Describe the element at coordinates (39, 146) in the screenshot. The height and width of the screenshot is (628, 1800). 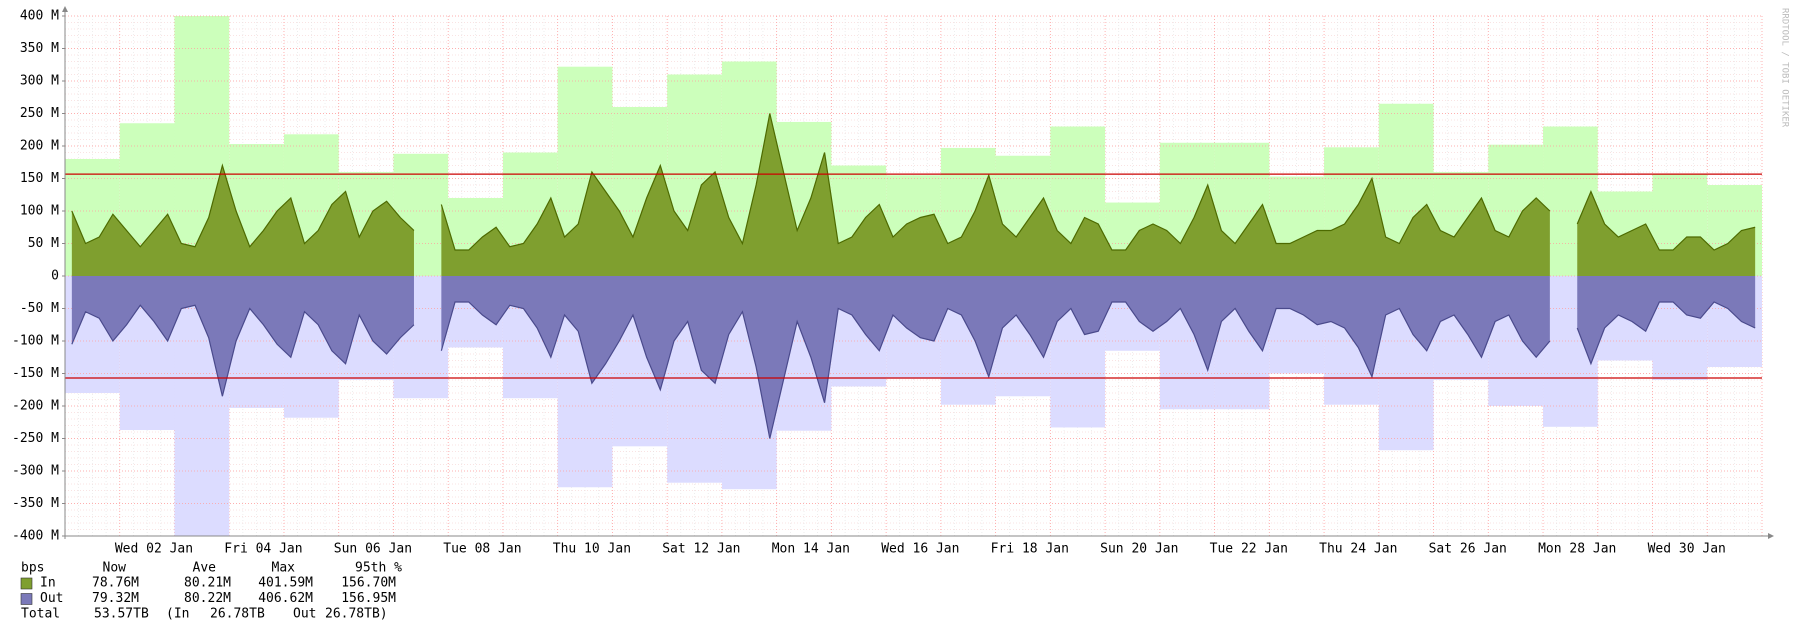
I see `y-tick-label: 200 M` at that location.